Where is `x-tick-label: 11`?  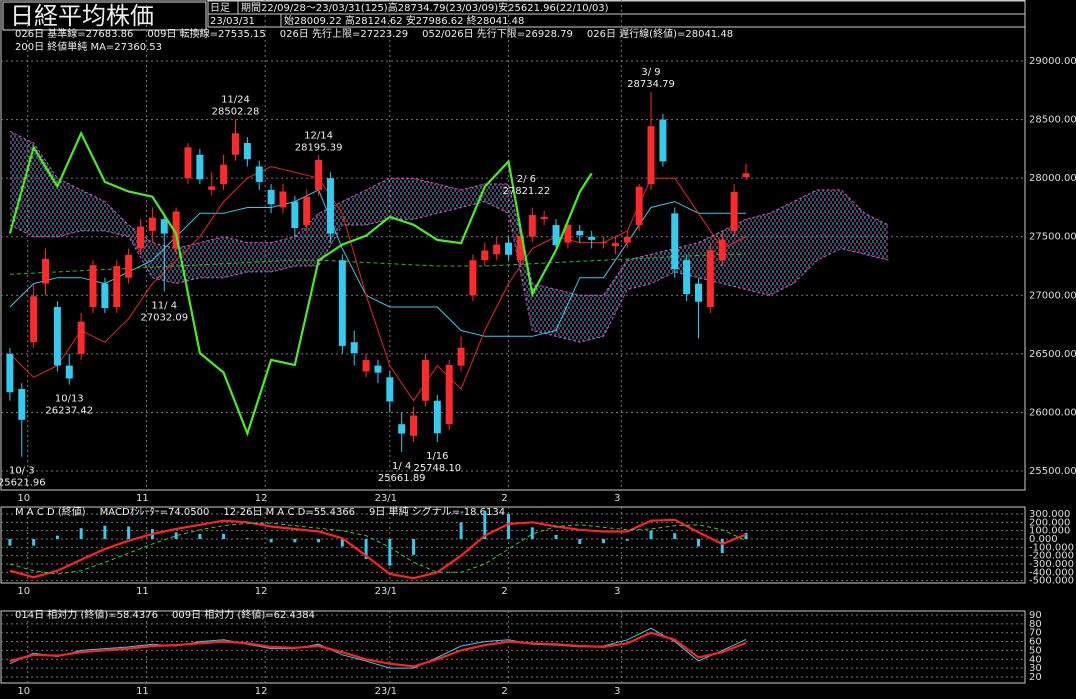
x-tick-label: 11 is located at coordinates (142, 691).